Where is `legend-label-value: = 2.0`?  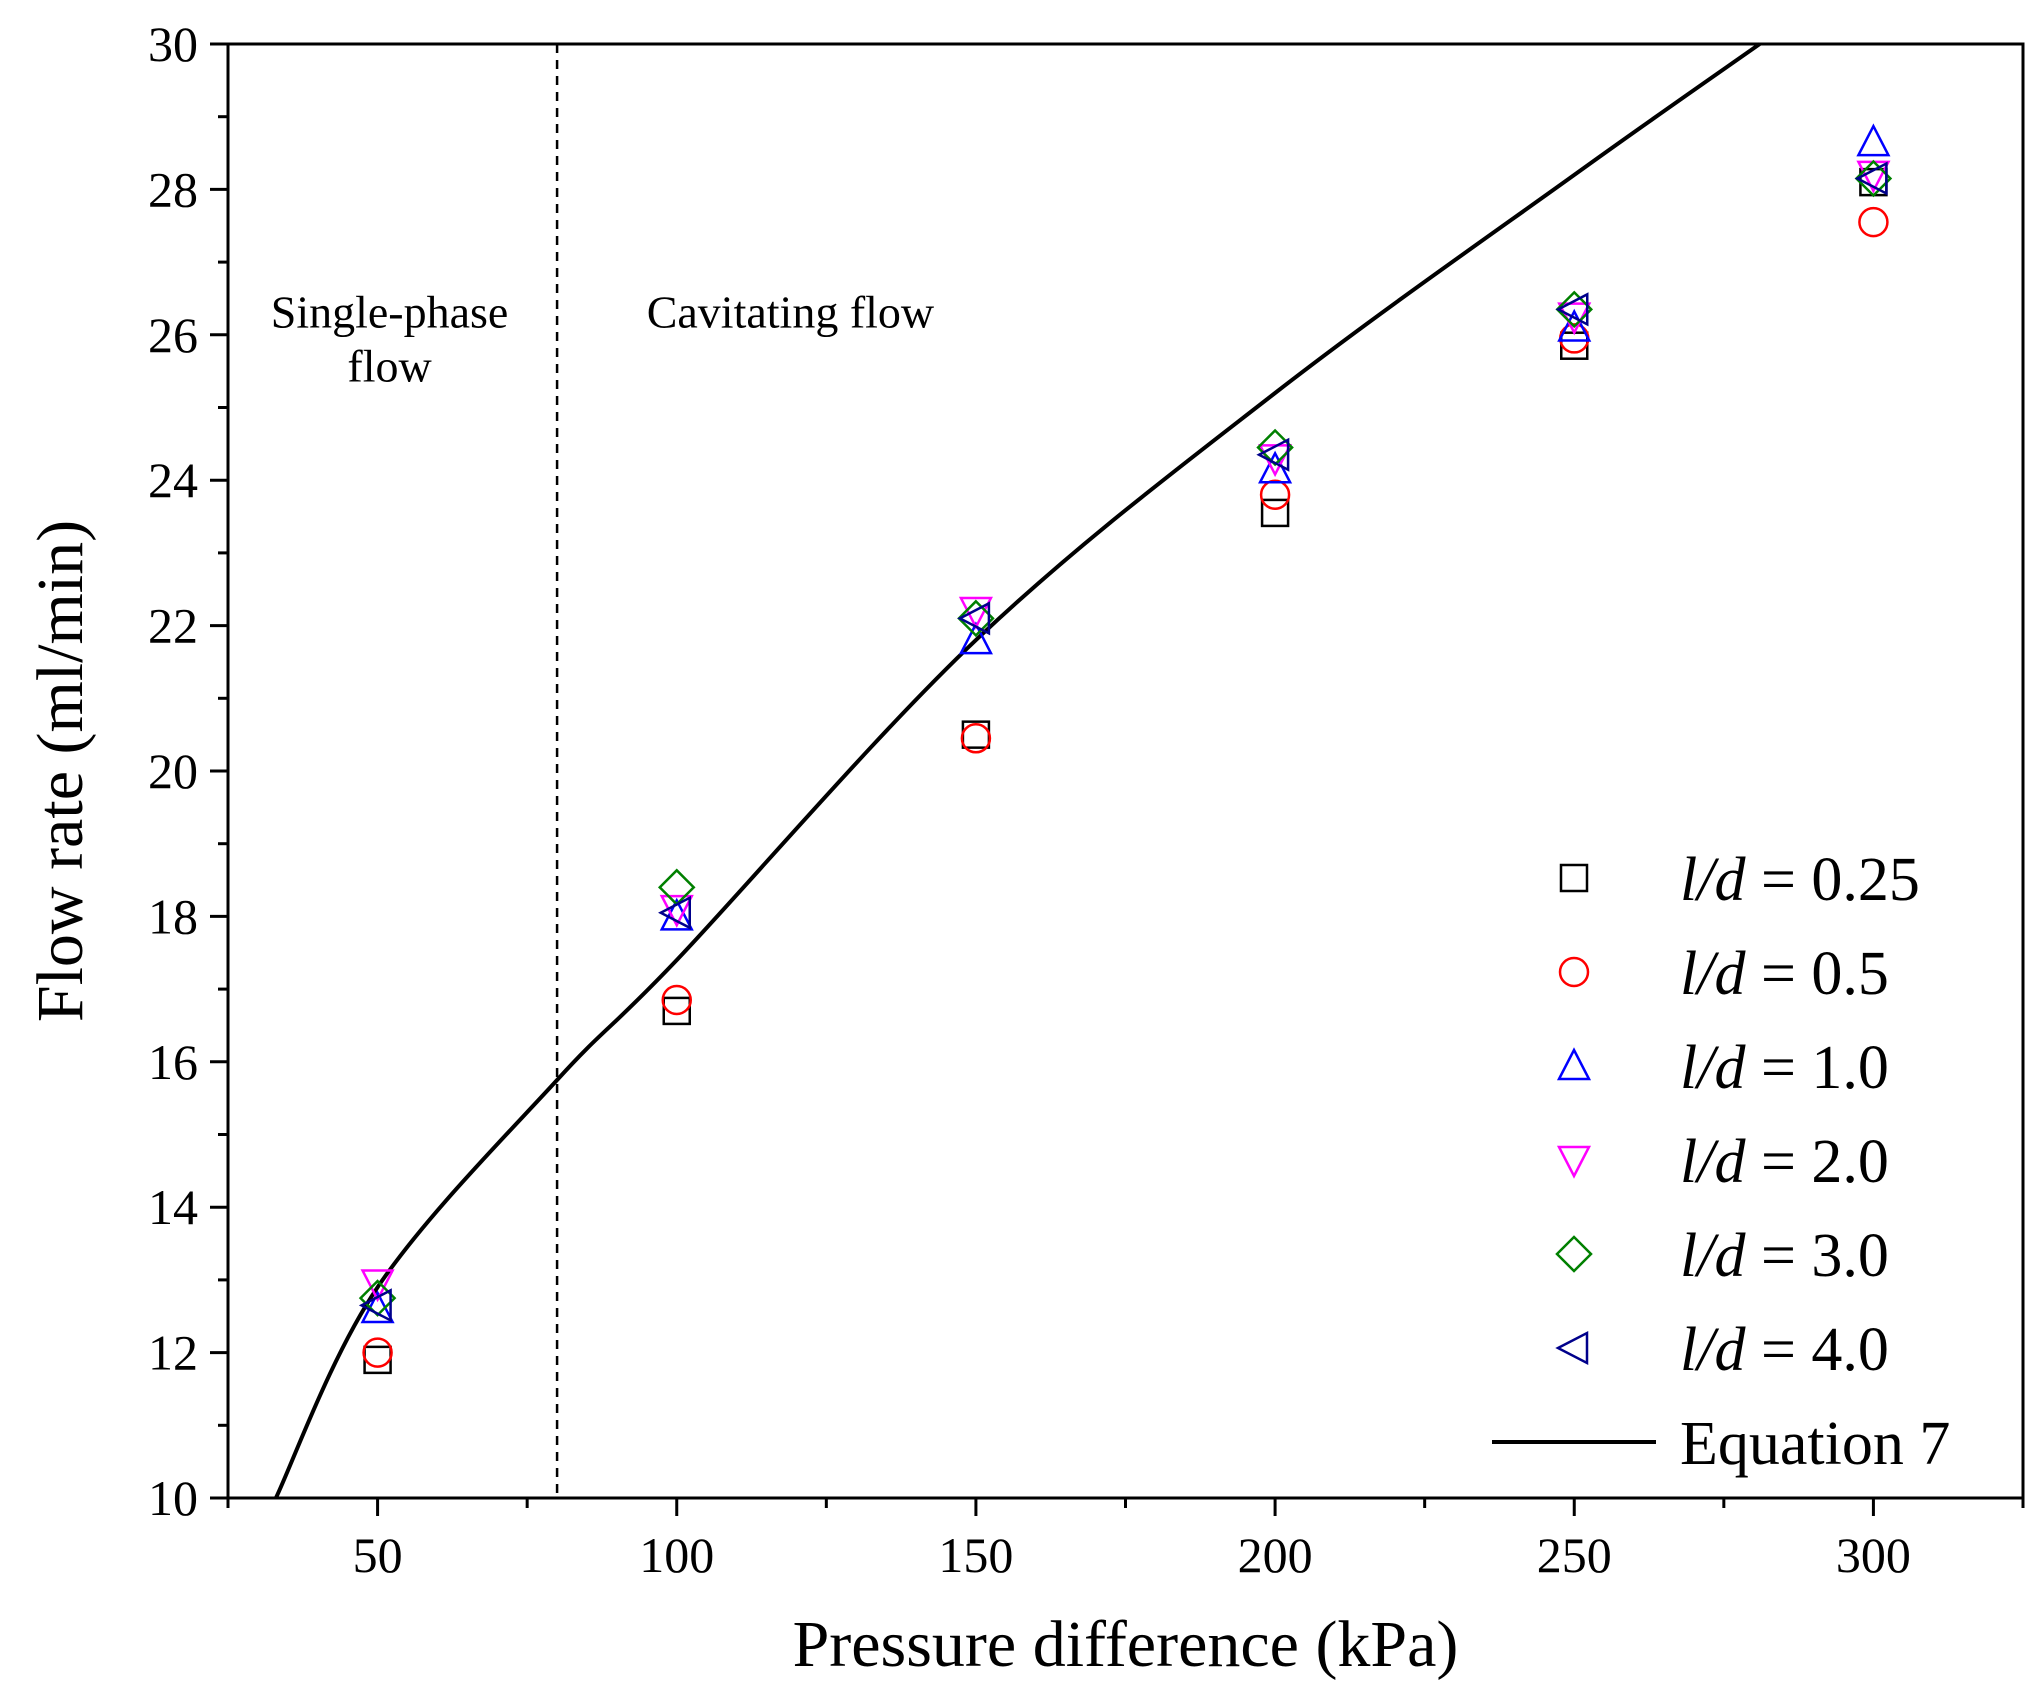
legend-label-value: = 2.0 is located at coordinates (1816, 1162).